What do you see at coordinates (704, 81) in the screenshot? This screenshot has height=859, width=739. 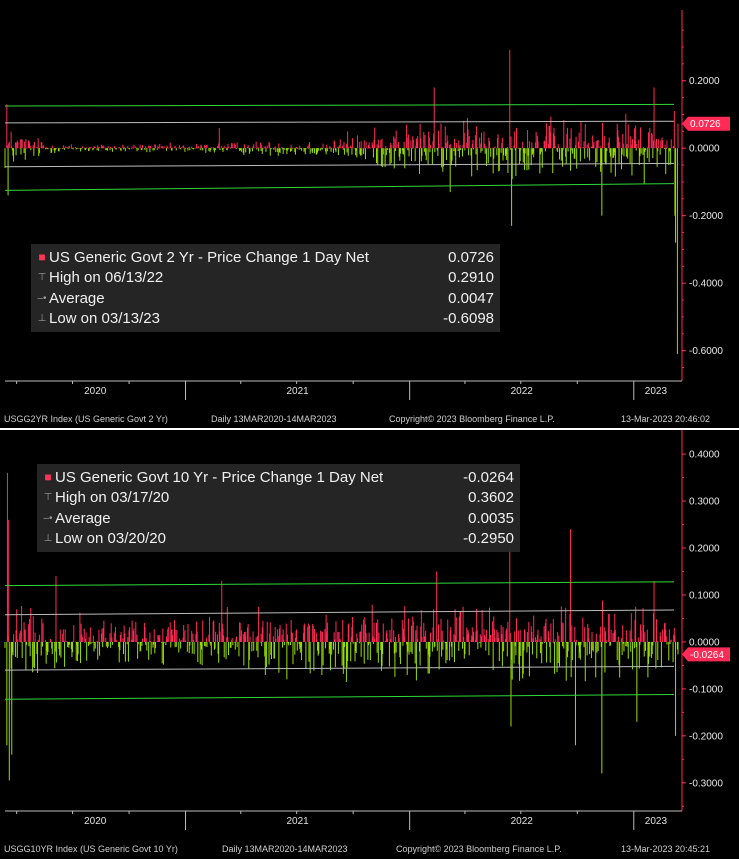 I see `y-tick-label: 0.2000` at bounding box center [704, 81].